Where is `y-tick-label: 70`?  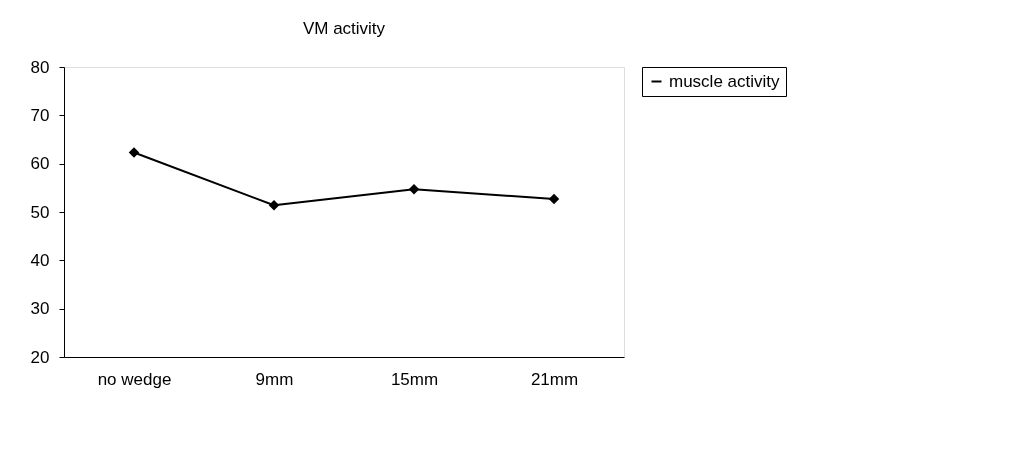 y-tick-label: 70 is located at coordinates (40, 115).